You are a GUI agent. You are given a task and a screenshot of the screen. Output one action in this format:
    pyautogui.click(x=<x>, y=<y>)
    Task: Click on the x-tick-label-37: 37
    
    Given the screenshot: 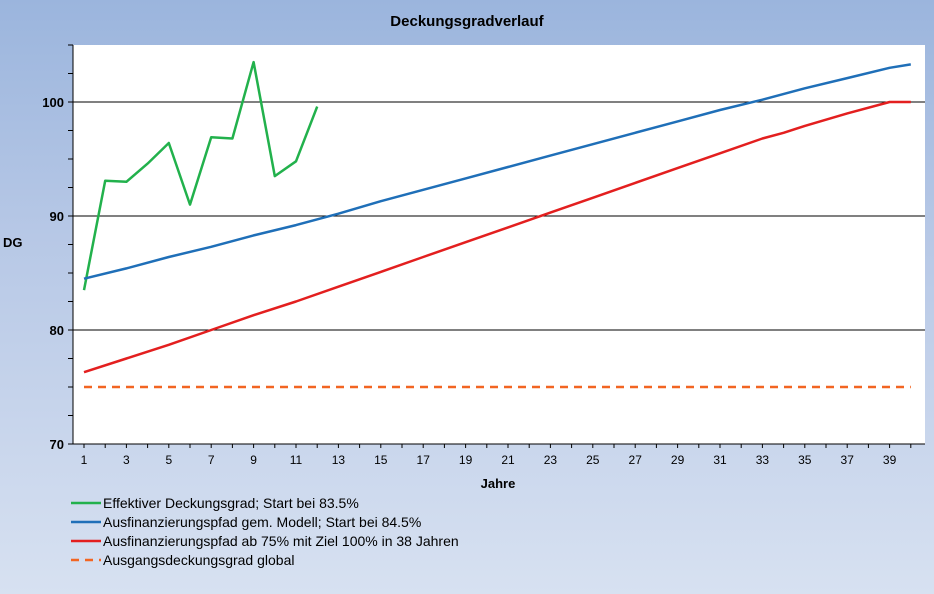 What is the action you would take?
    pyautogui.click(x=848, y=460)
    